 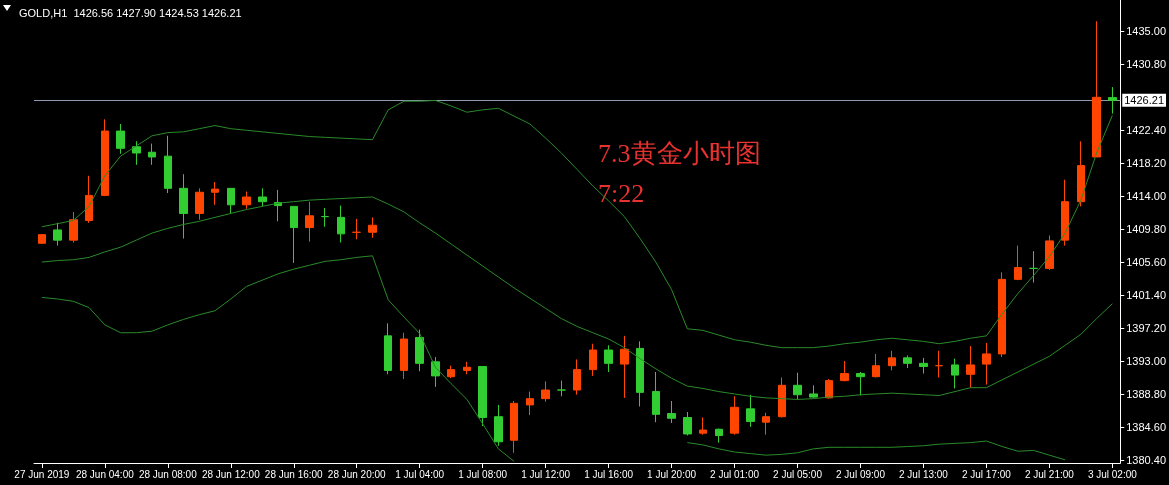 I want to click on annotation: 7.3黄金小时图, so click(x=679, y=153).